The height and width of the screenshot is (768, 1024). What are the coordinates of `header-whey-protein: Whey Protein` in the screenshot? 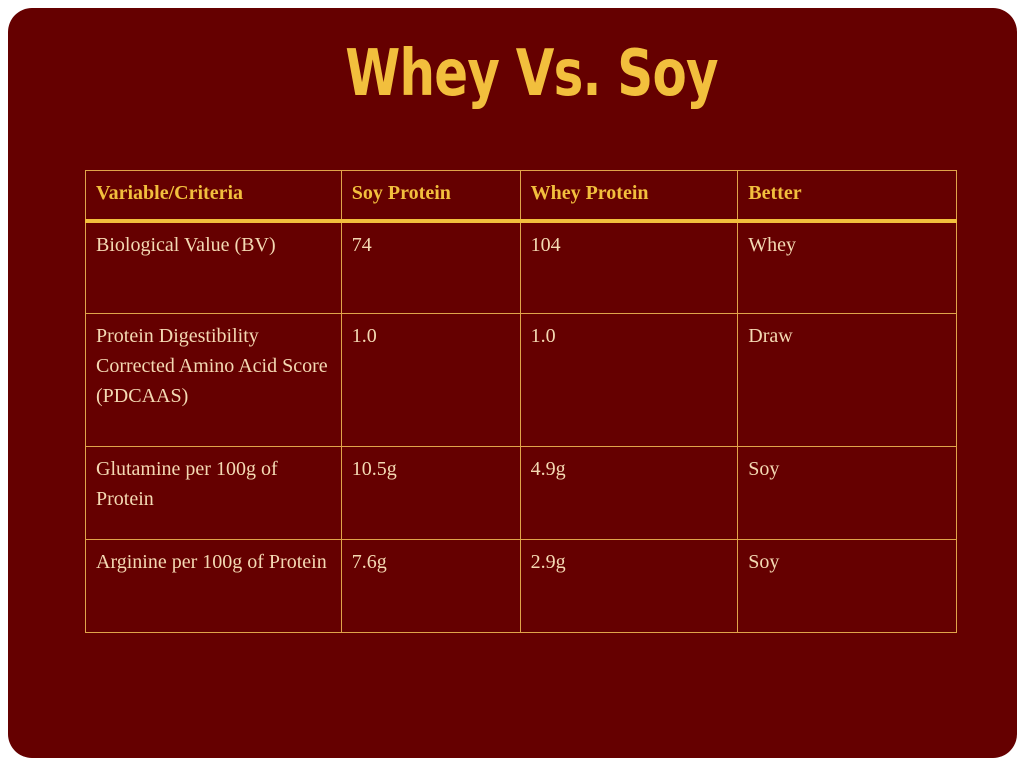 It's located at (629, 196).